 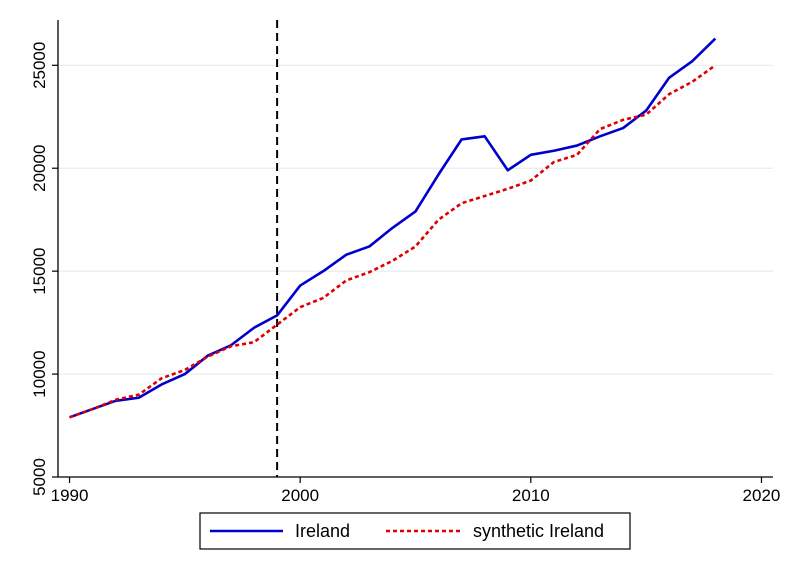 What do you see at coordinates (70, 495) in the screenshot?
I see `x-tick-label: 1990` at bounding box center [70, 495].